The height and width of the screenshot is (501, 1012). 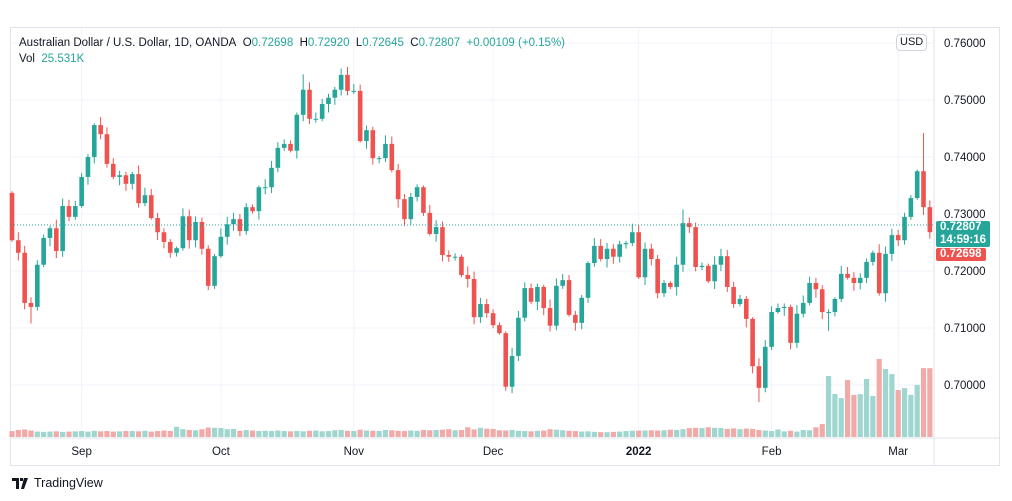 What do you see at coordinates (328, 43) in the screenshot?
I see `high-value: 0.72920` at bounding box center [328, 43].